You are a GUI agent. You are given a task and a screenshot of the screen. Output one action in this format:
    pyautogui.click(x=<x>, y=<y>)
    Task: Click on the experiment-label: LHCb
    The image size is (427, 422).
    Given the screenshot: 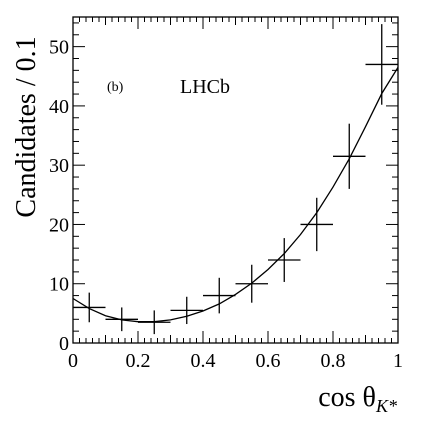 What is the action you would take?
    pyautogui.click(x=205, y=87)
    